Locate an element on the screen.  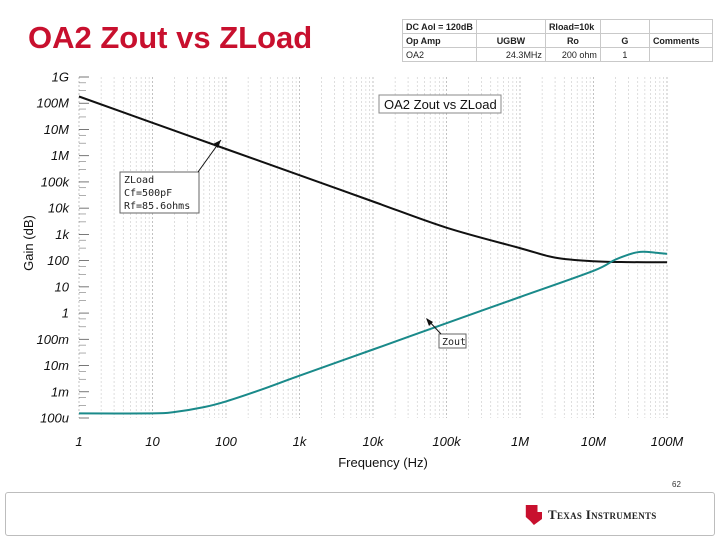
y-tick-label: 10m is located at coordinates (56, 365).